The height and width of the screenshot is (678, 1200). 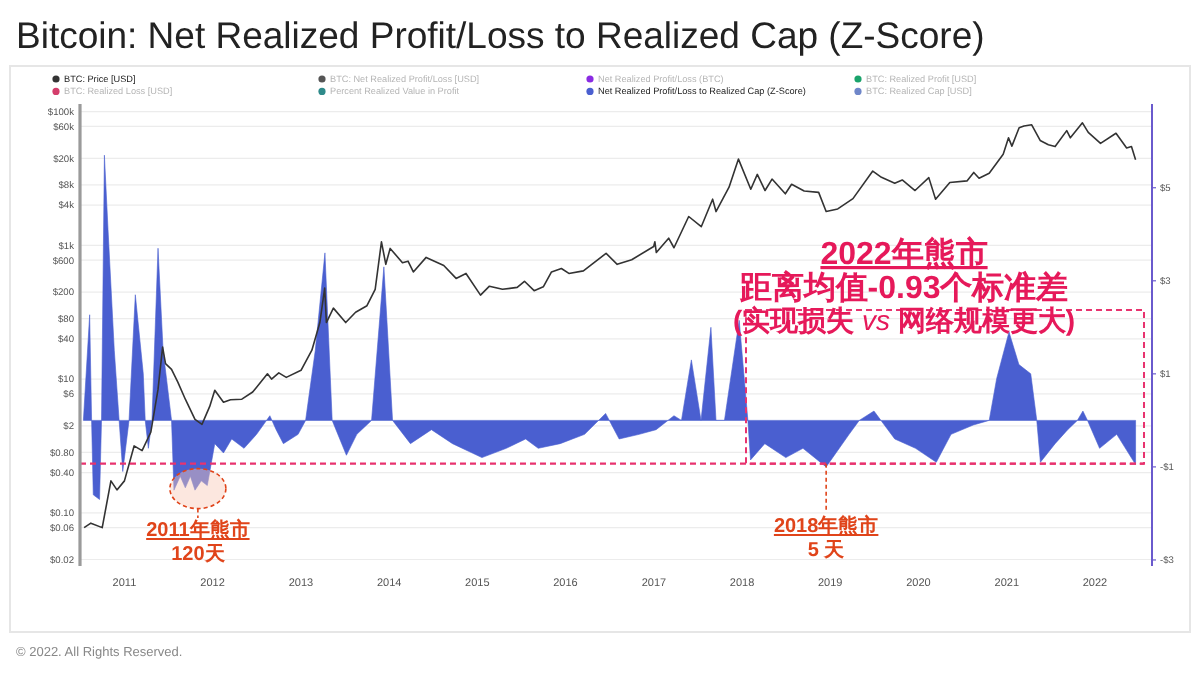 I want to click on annotation: 距离均值-0.93个标准差, so click(x=903, y=287).